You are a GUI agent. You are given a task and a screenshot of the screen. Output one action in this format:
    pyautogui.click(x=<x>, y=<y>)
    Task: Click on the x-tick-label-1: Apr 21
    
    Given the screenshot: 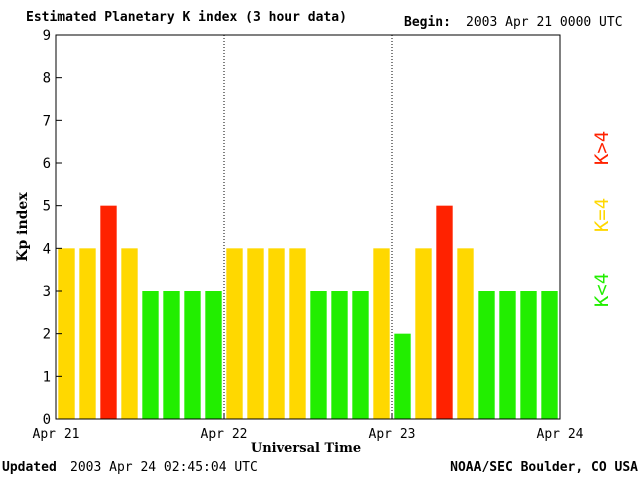 What is the action you would take?
    pyautogui.click(x=56, y=434)
    